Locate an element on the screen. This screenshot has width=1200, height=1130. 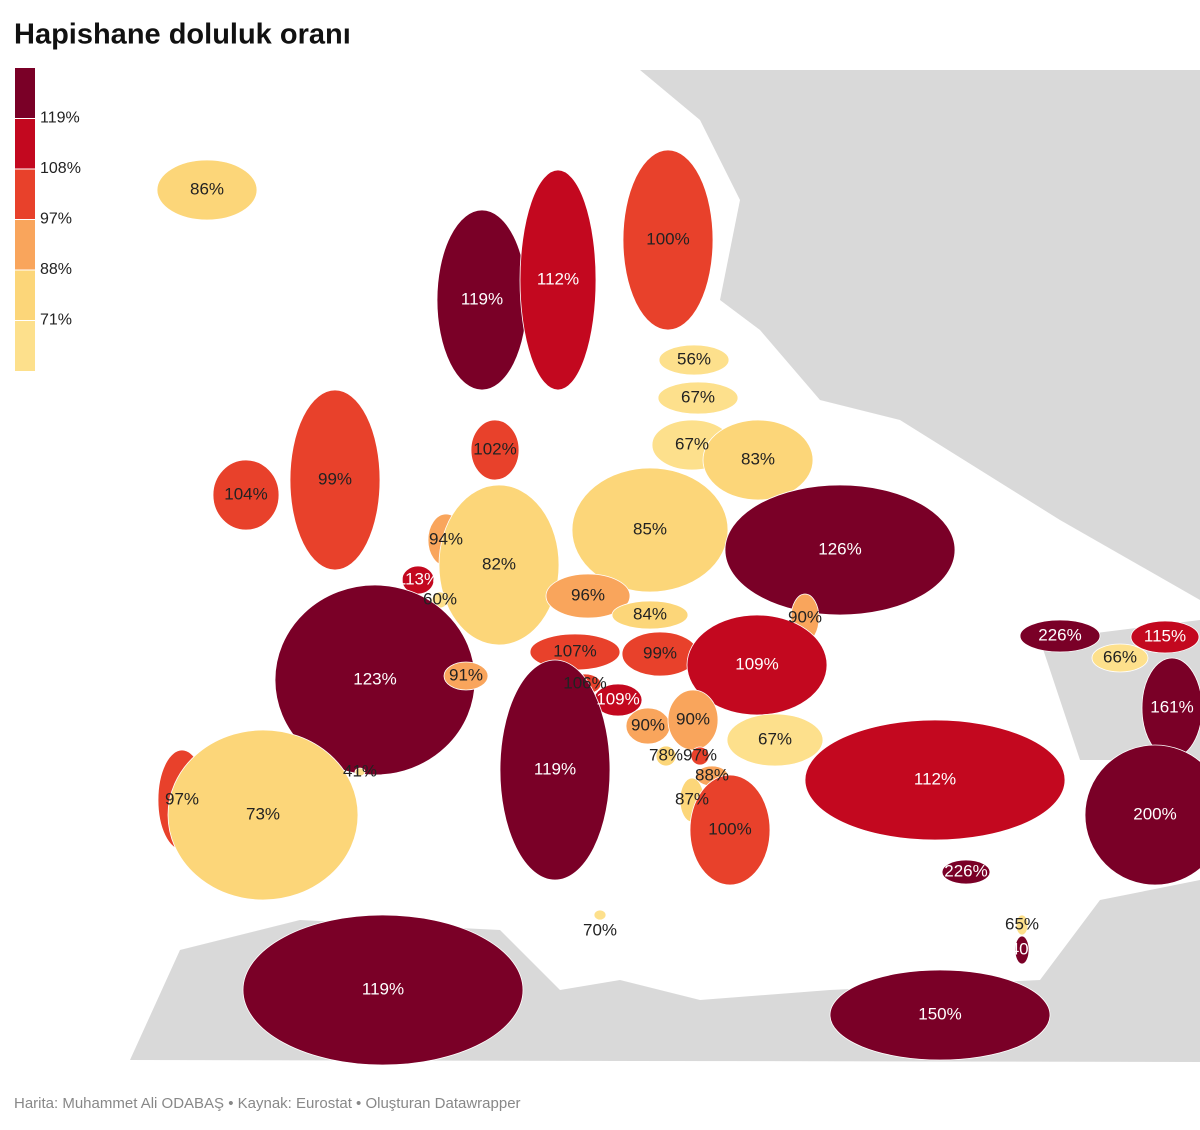
region-label: 126% is located at coordinates (839, 548).